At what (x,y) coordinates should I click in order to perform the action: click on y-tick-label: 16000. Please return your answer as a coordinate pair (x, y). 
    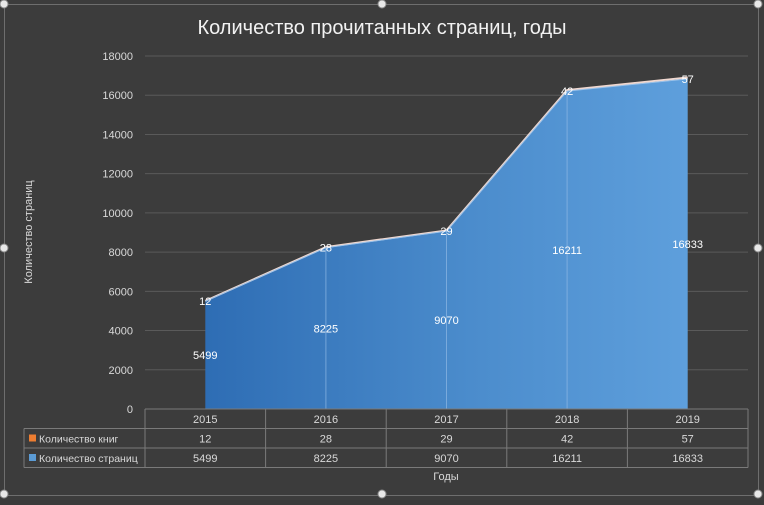
    Looking at the image, I should click on (117, 96).